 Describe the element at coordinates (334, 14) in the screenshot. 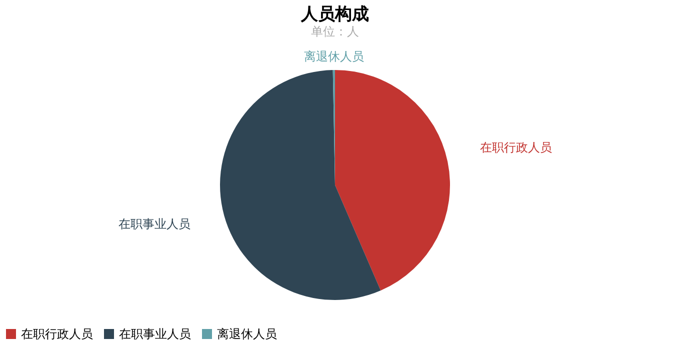

I see `chart-title: 人员构成` at that location.